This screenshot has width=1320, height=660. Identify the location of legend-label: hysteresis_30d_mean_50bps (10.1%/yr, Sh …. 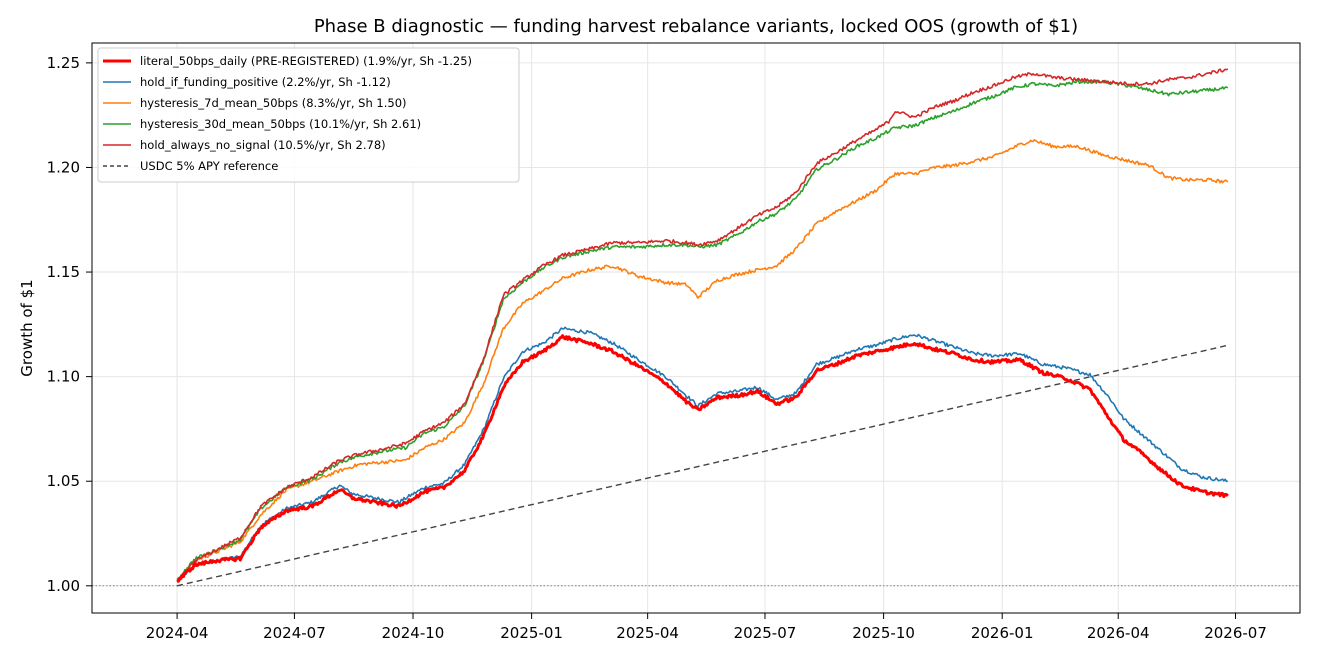
(280, 124).